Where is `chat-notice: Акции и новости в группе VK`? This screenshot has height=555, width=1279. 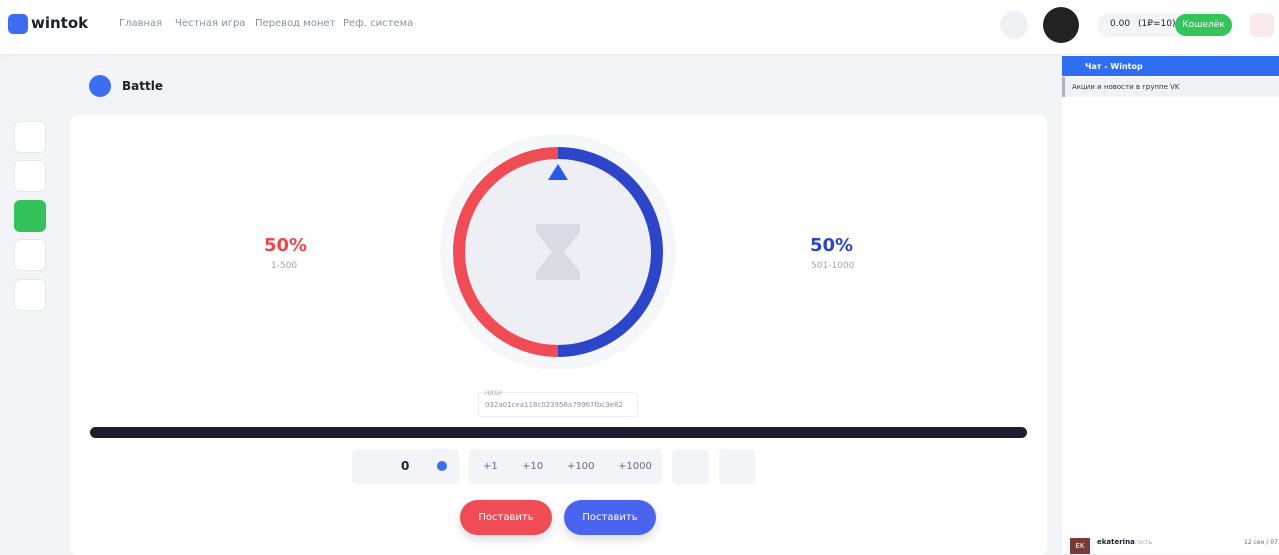 chat-notice: Акции и новости в группе VK is located at coordinates (1126, 87).